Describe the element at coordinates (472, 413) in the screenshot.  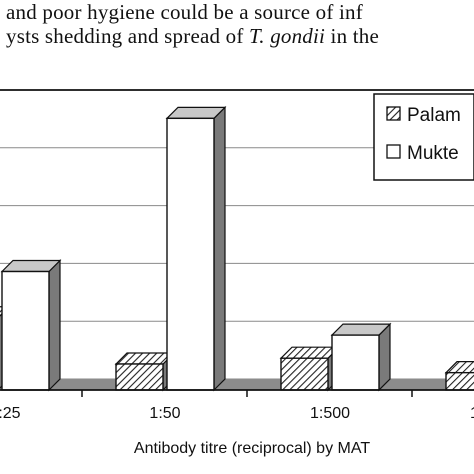
I see `x-tick-label: 1:` at that location.